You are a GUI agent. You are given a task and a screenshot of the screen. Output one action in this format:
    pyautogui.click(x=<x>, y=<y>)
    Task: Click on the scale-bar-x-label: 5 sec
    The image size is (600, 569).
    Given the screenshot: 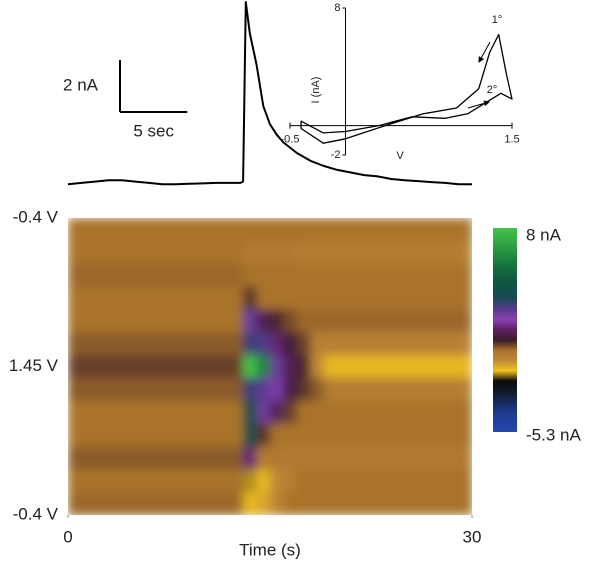 What is the action you would take?
    pyautogui.click(x=153, y=131)
    